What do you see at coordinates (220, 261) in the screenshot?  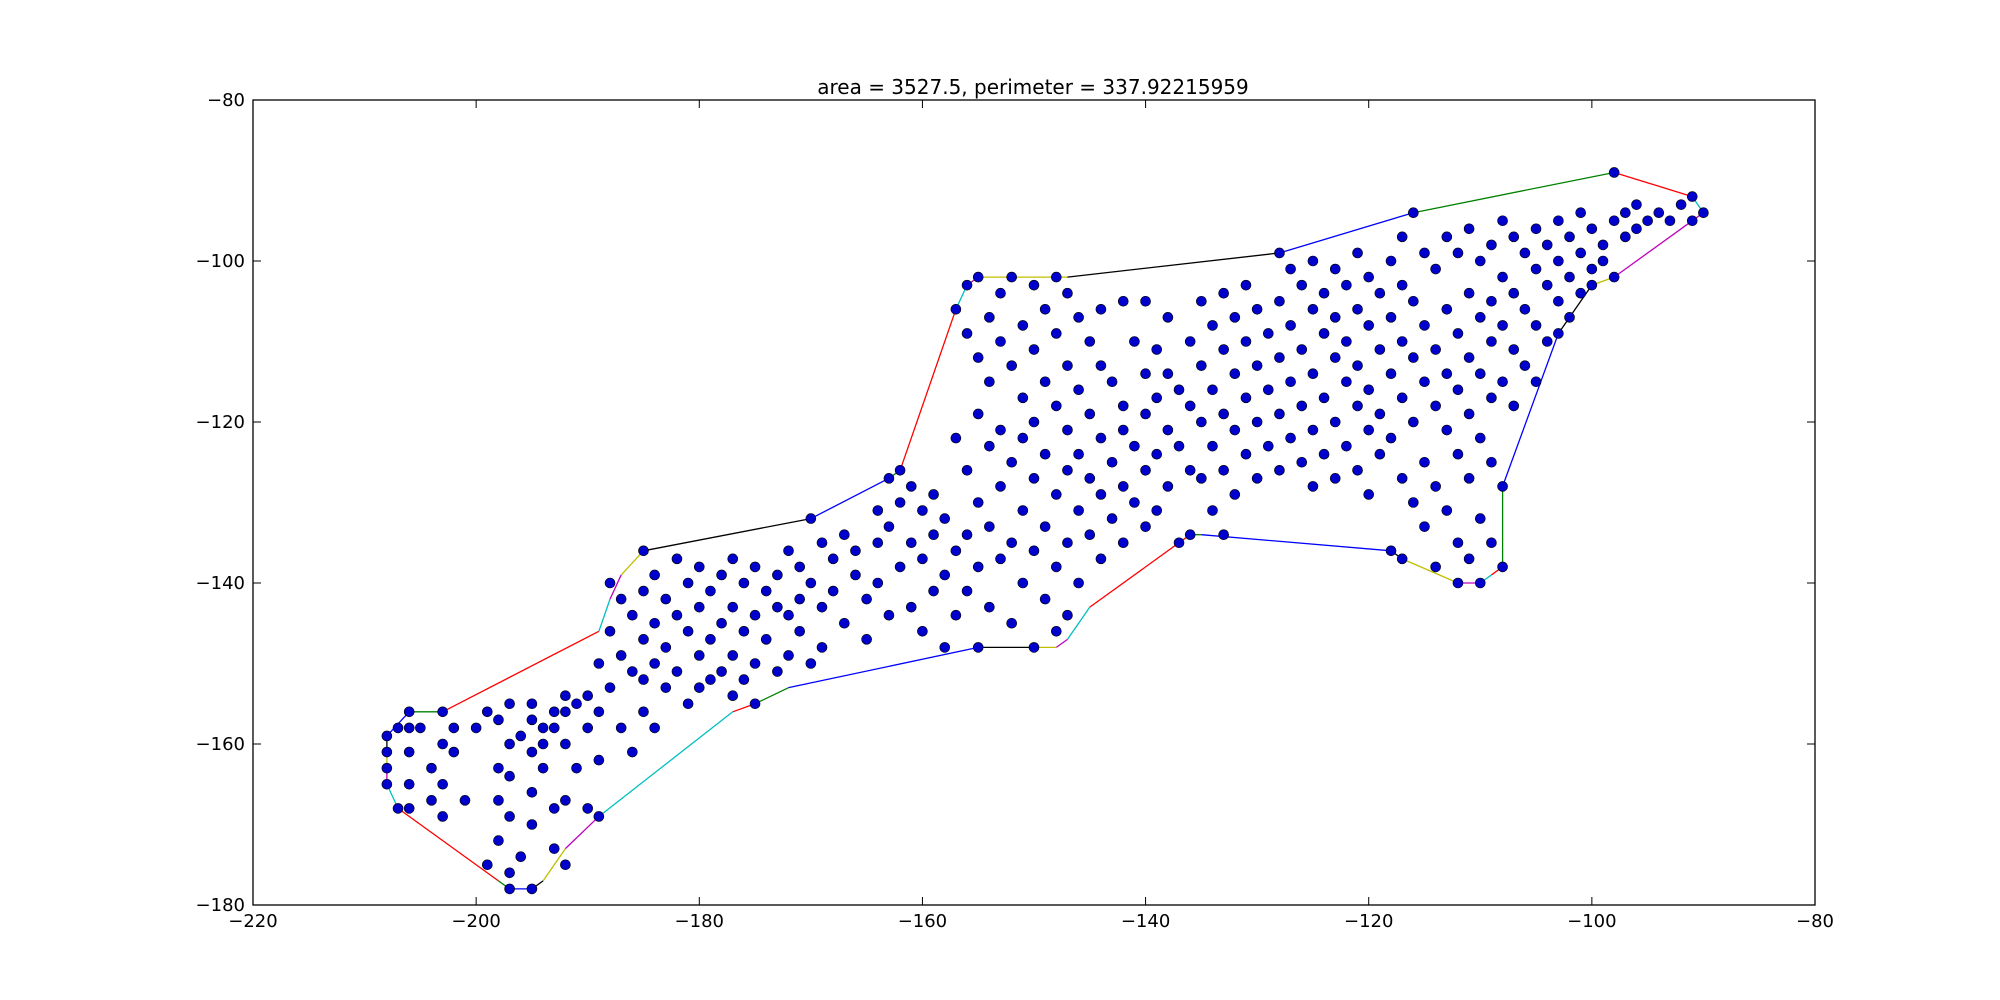 I see `y-tick-label: −100` at bounding box center [220, 261].